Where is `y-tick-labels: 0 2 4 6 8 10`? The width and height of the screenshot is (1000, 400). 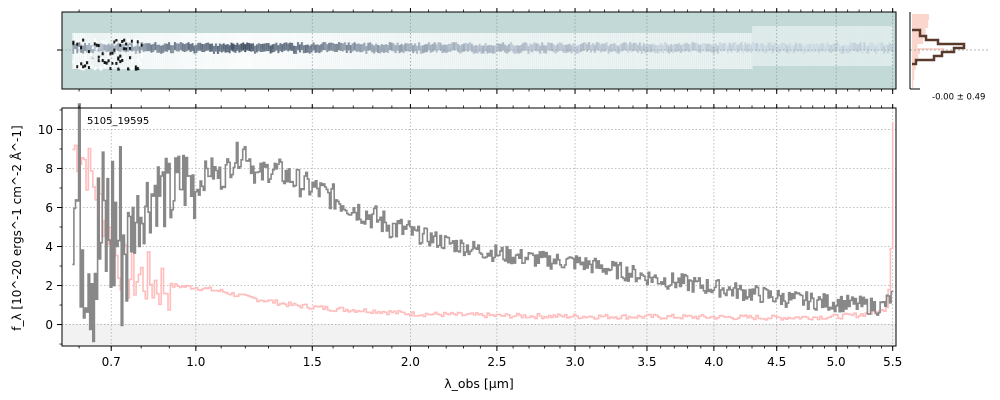 y-tick-labels: 0 2 4 6 8 10 is located at coordinates (45, 227).